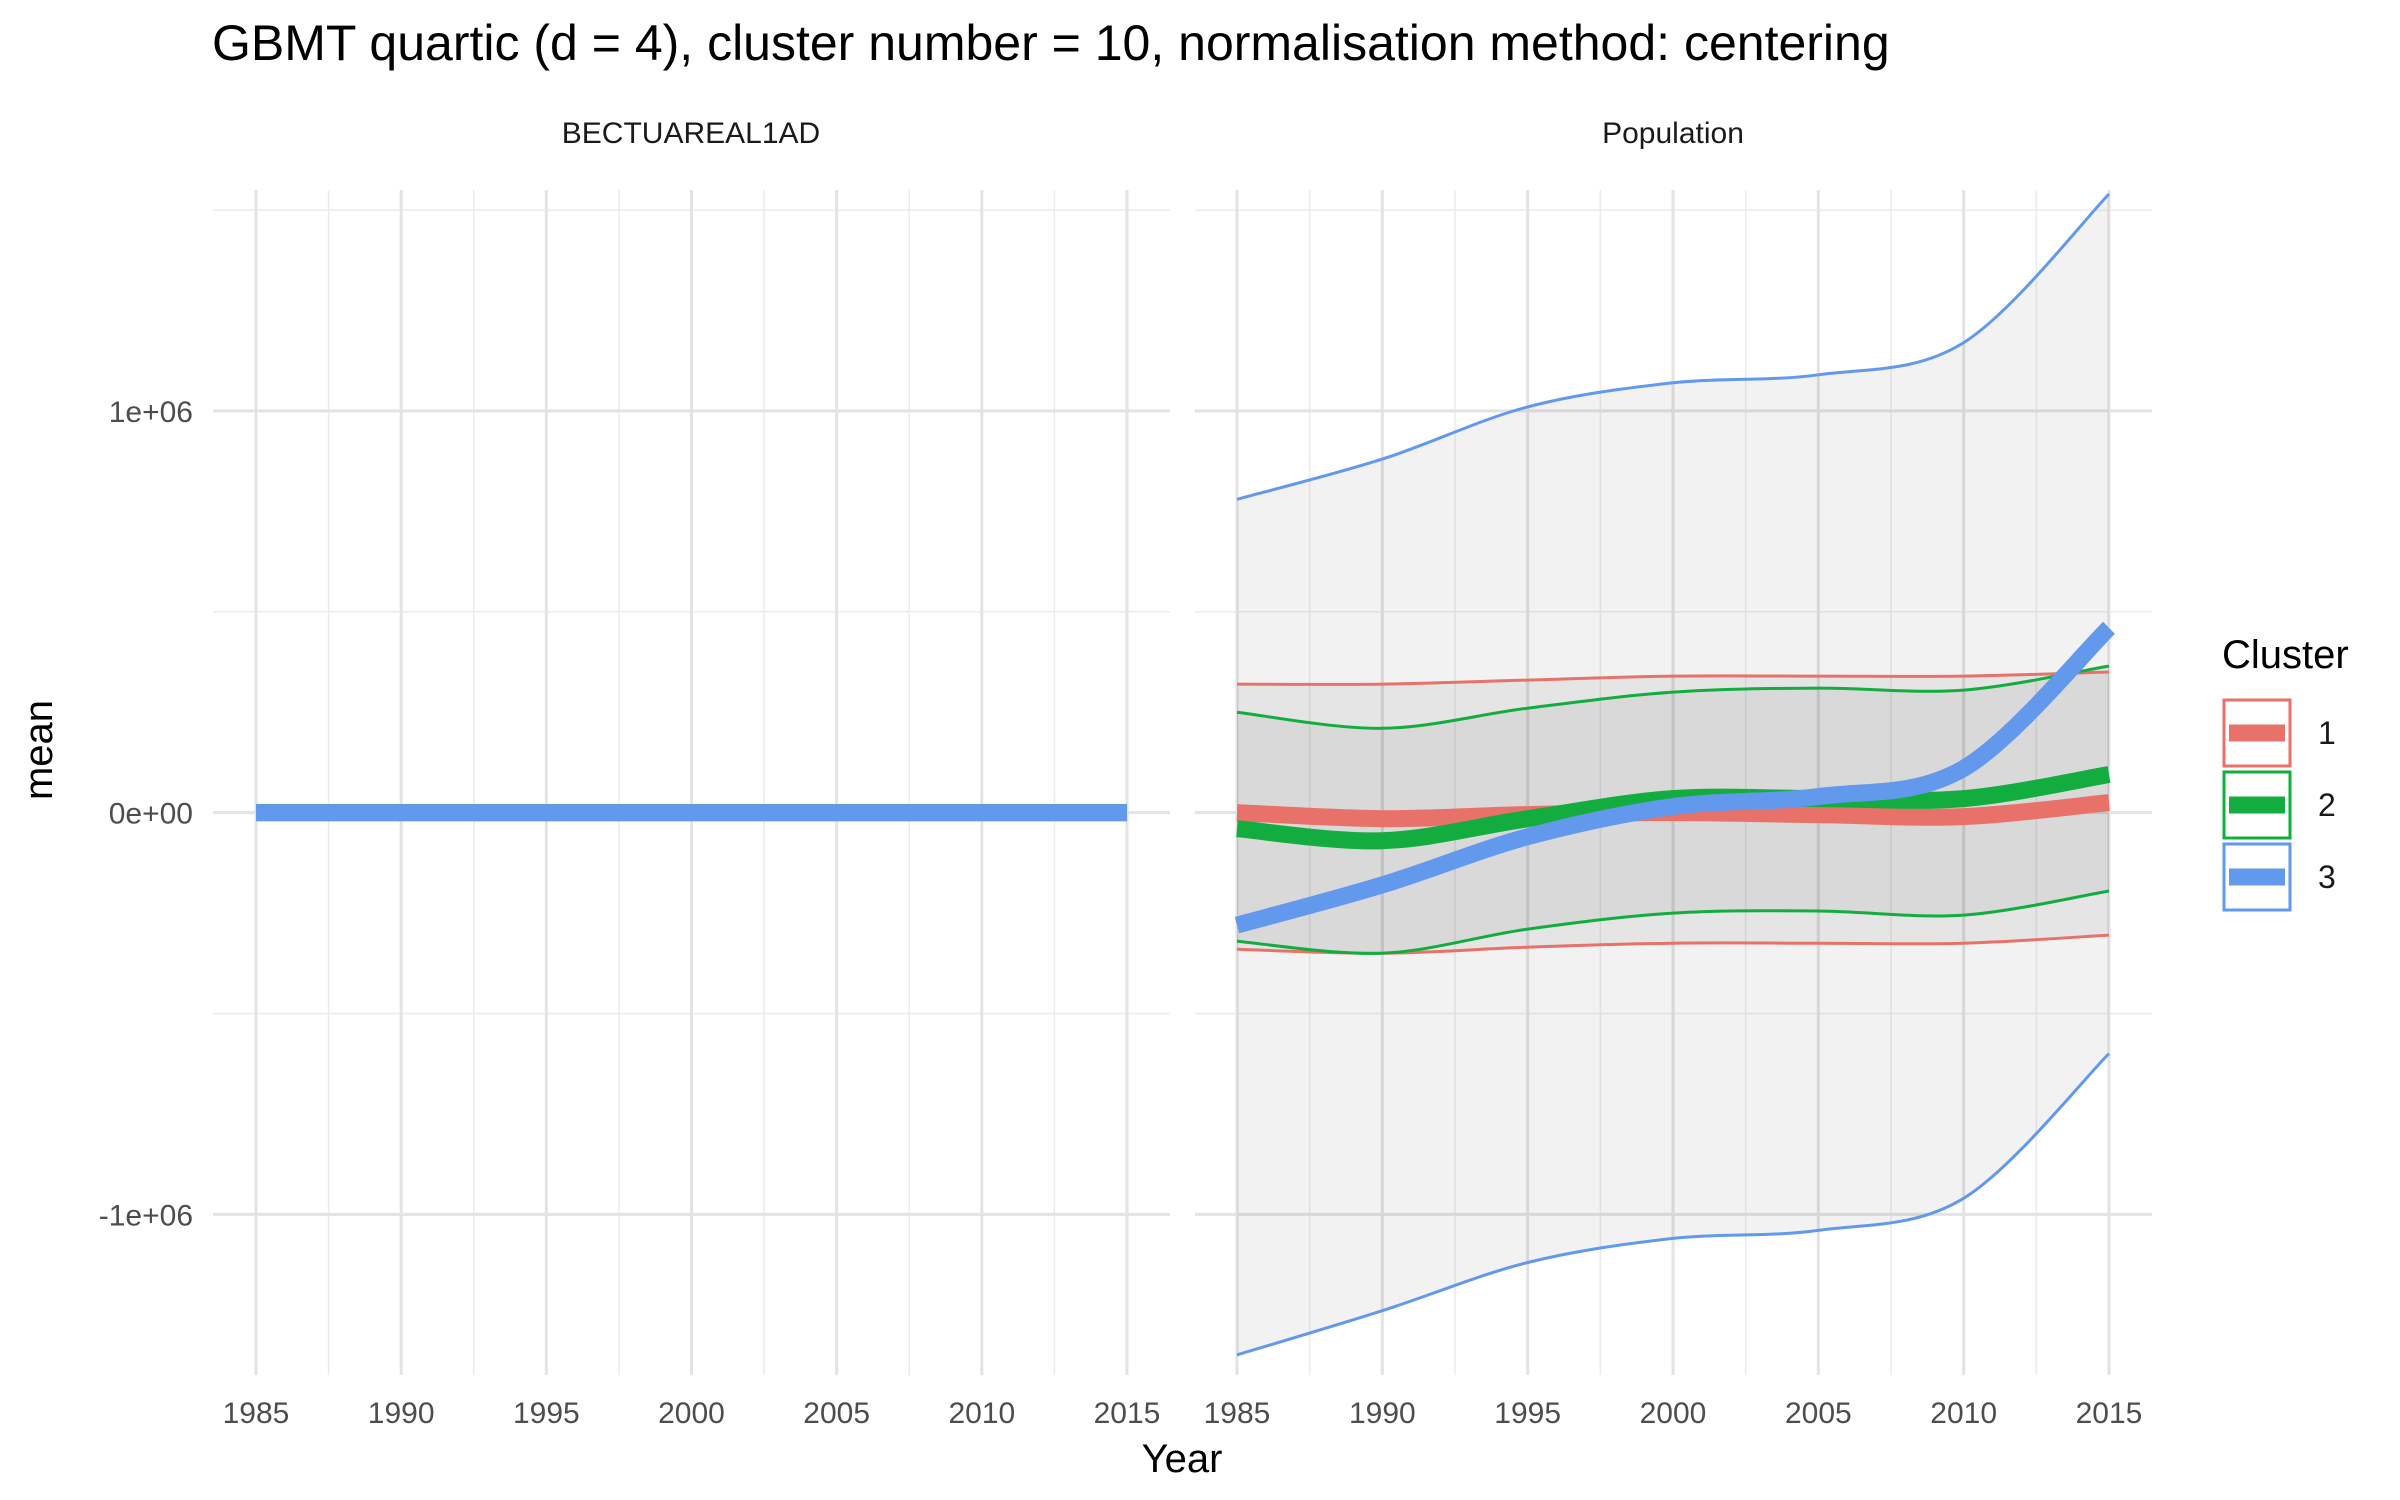 The height and width of the screenshot is (1500, 2400). I want to click on y-axis-ticks: -1e+06 0e+00 1e+06, so click(146, 814).